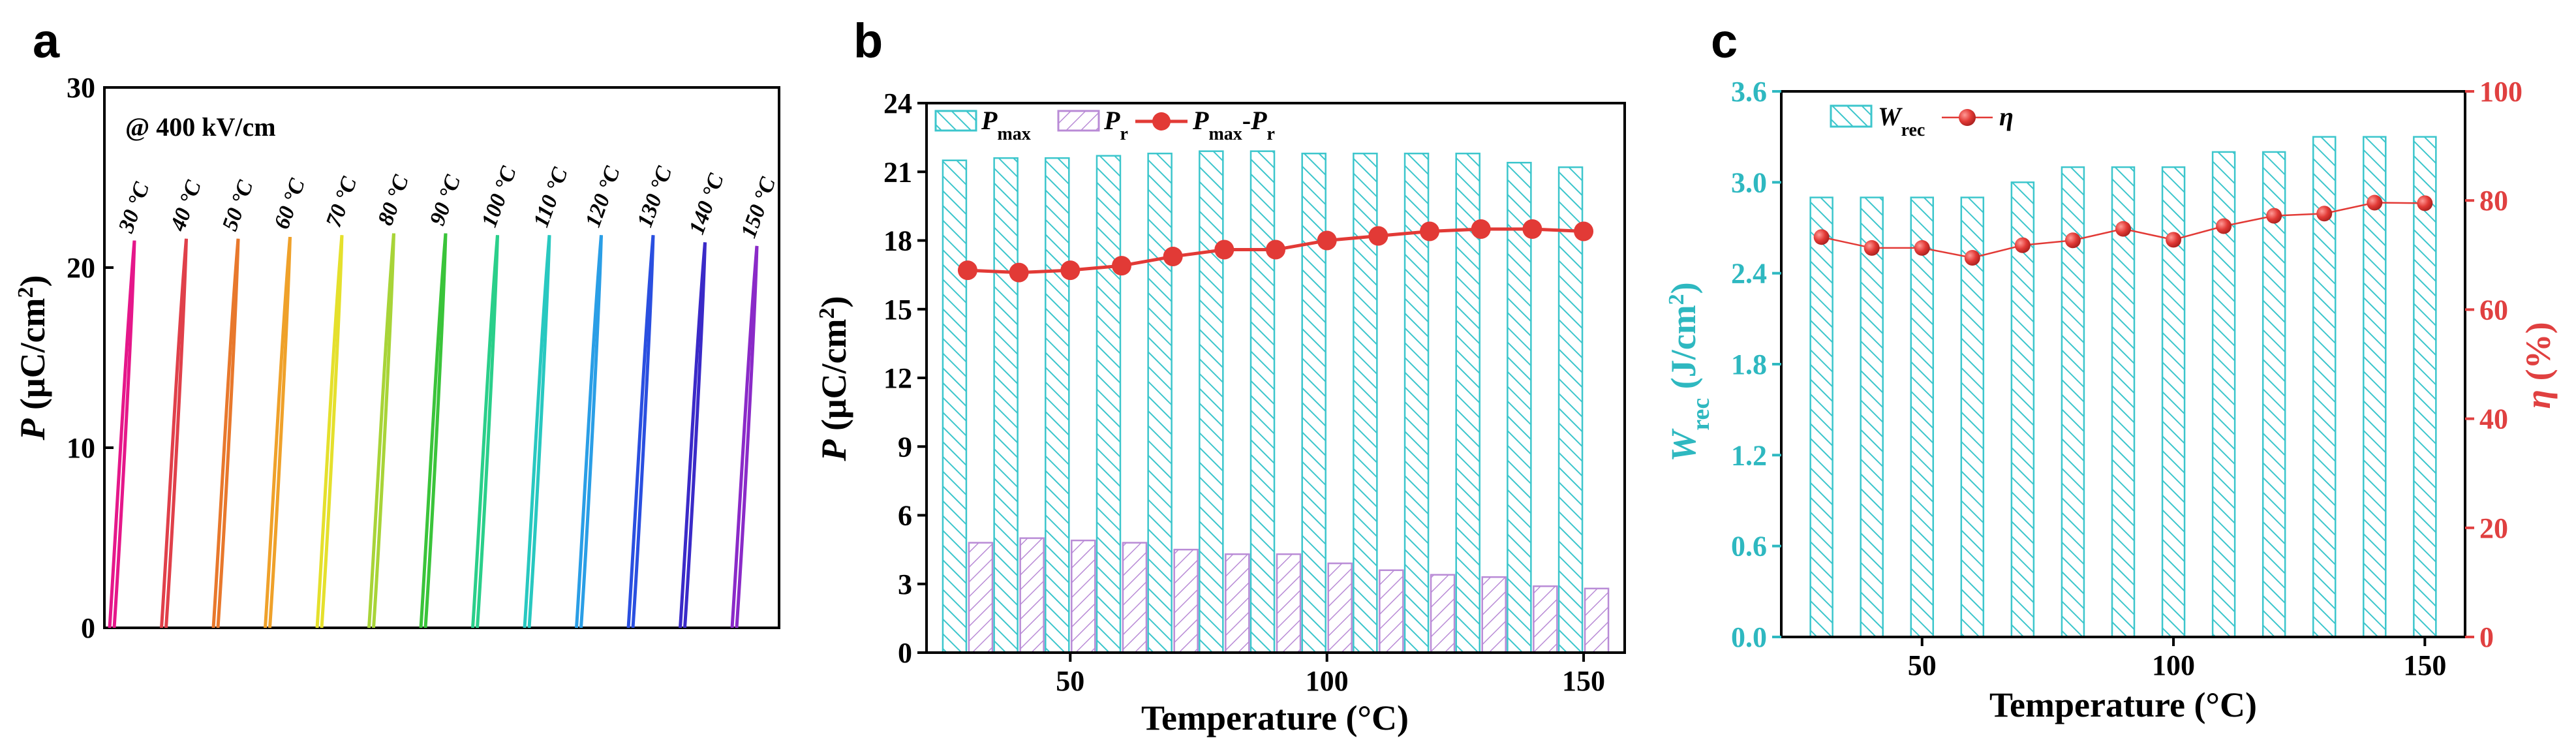 This screenshot has width=2576, height=744. Describe the element at coordinates (134, 207) in the screenshot. I see `curve-temperature-label: 30 °C` at that location.